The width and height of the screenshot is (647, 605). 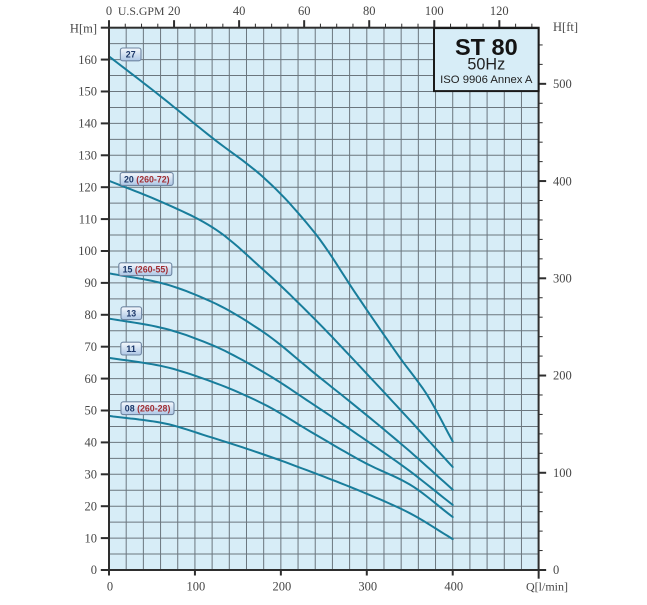 I want to click on svg-text: 20 (260-72), so click(x=147, y=178).